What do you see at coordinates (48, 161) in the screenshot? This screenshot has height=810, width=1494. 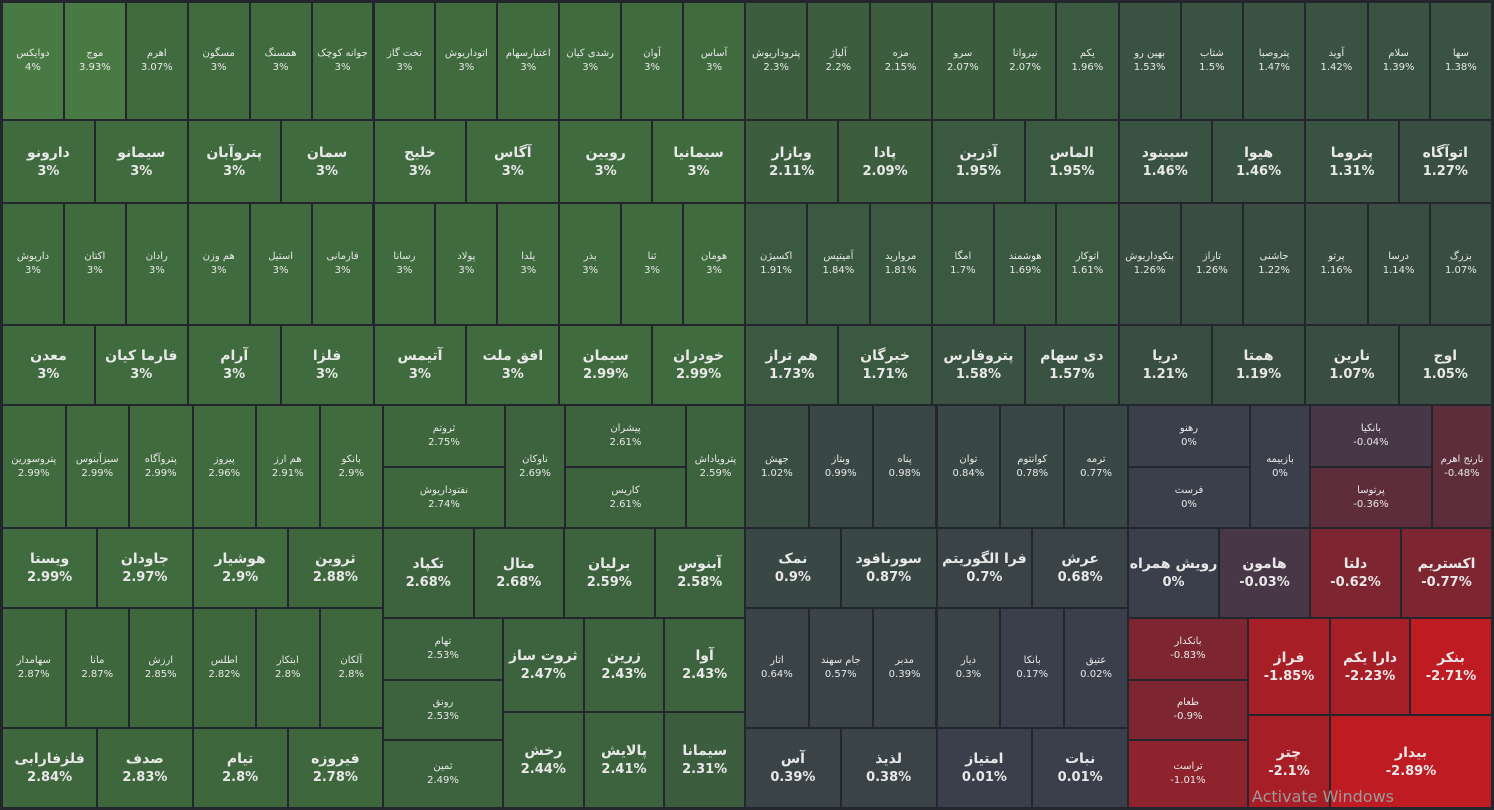 I see `tile: دارونو 3%` at bounding box center [48, 161].